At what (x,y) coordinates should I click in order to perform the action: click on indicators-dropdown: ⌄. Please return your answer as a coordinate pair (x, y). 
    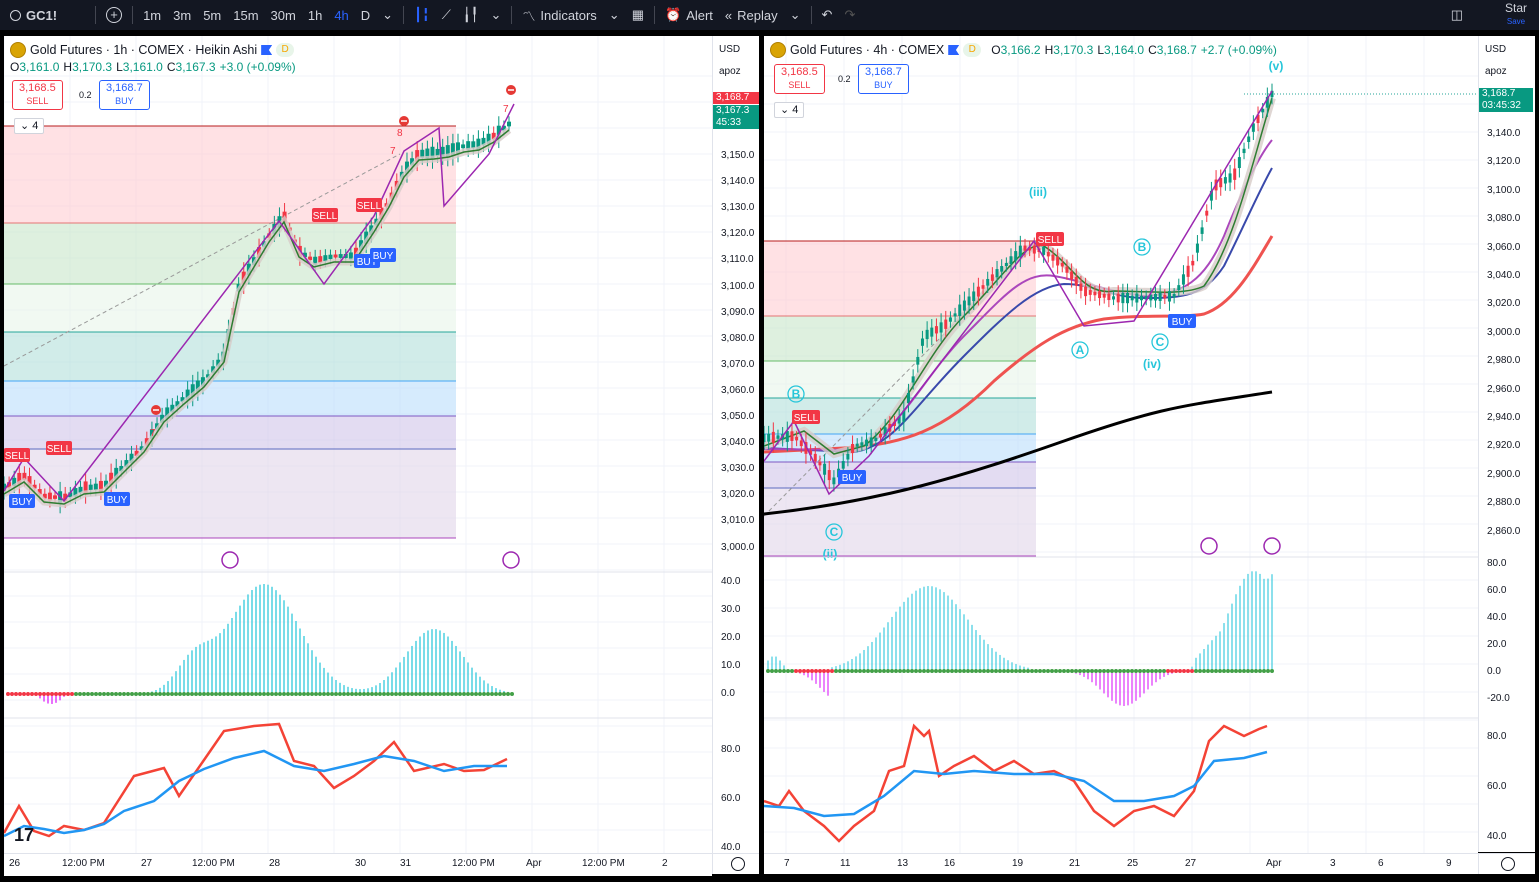
    Looking at the image, I should click on (614, 15).